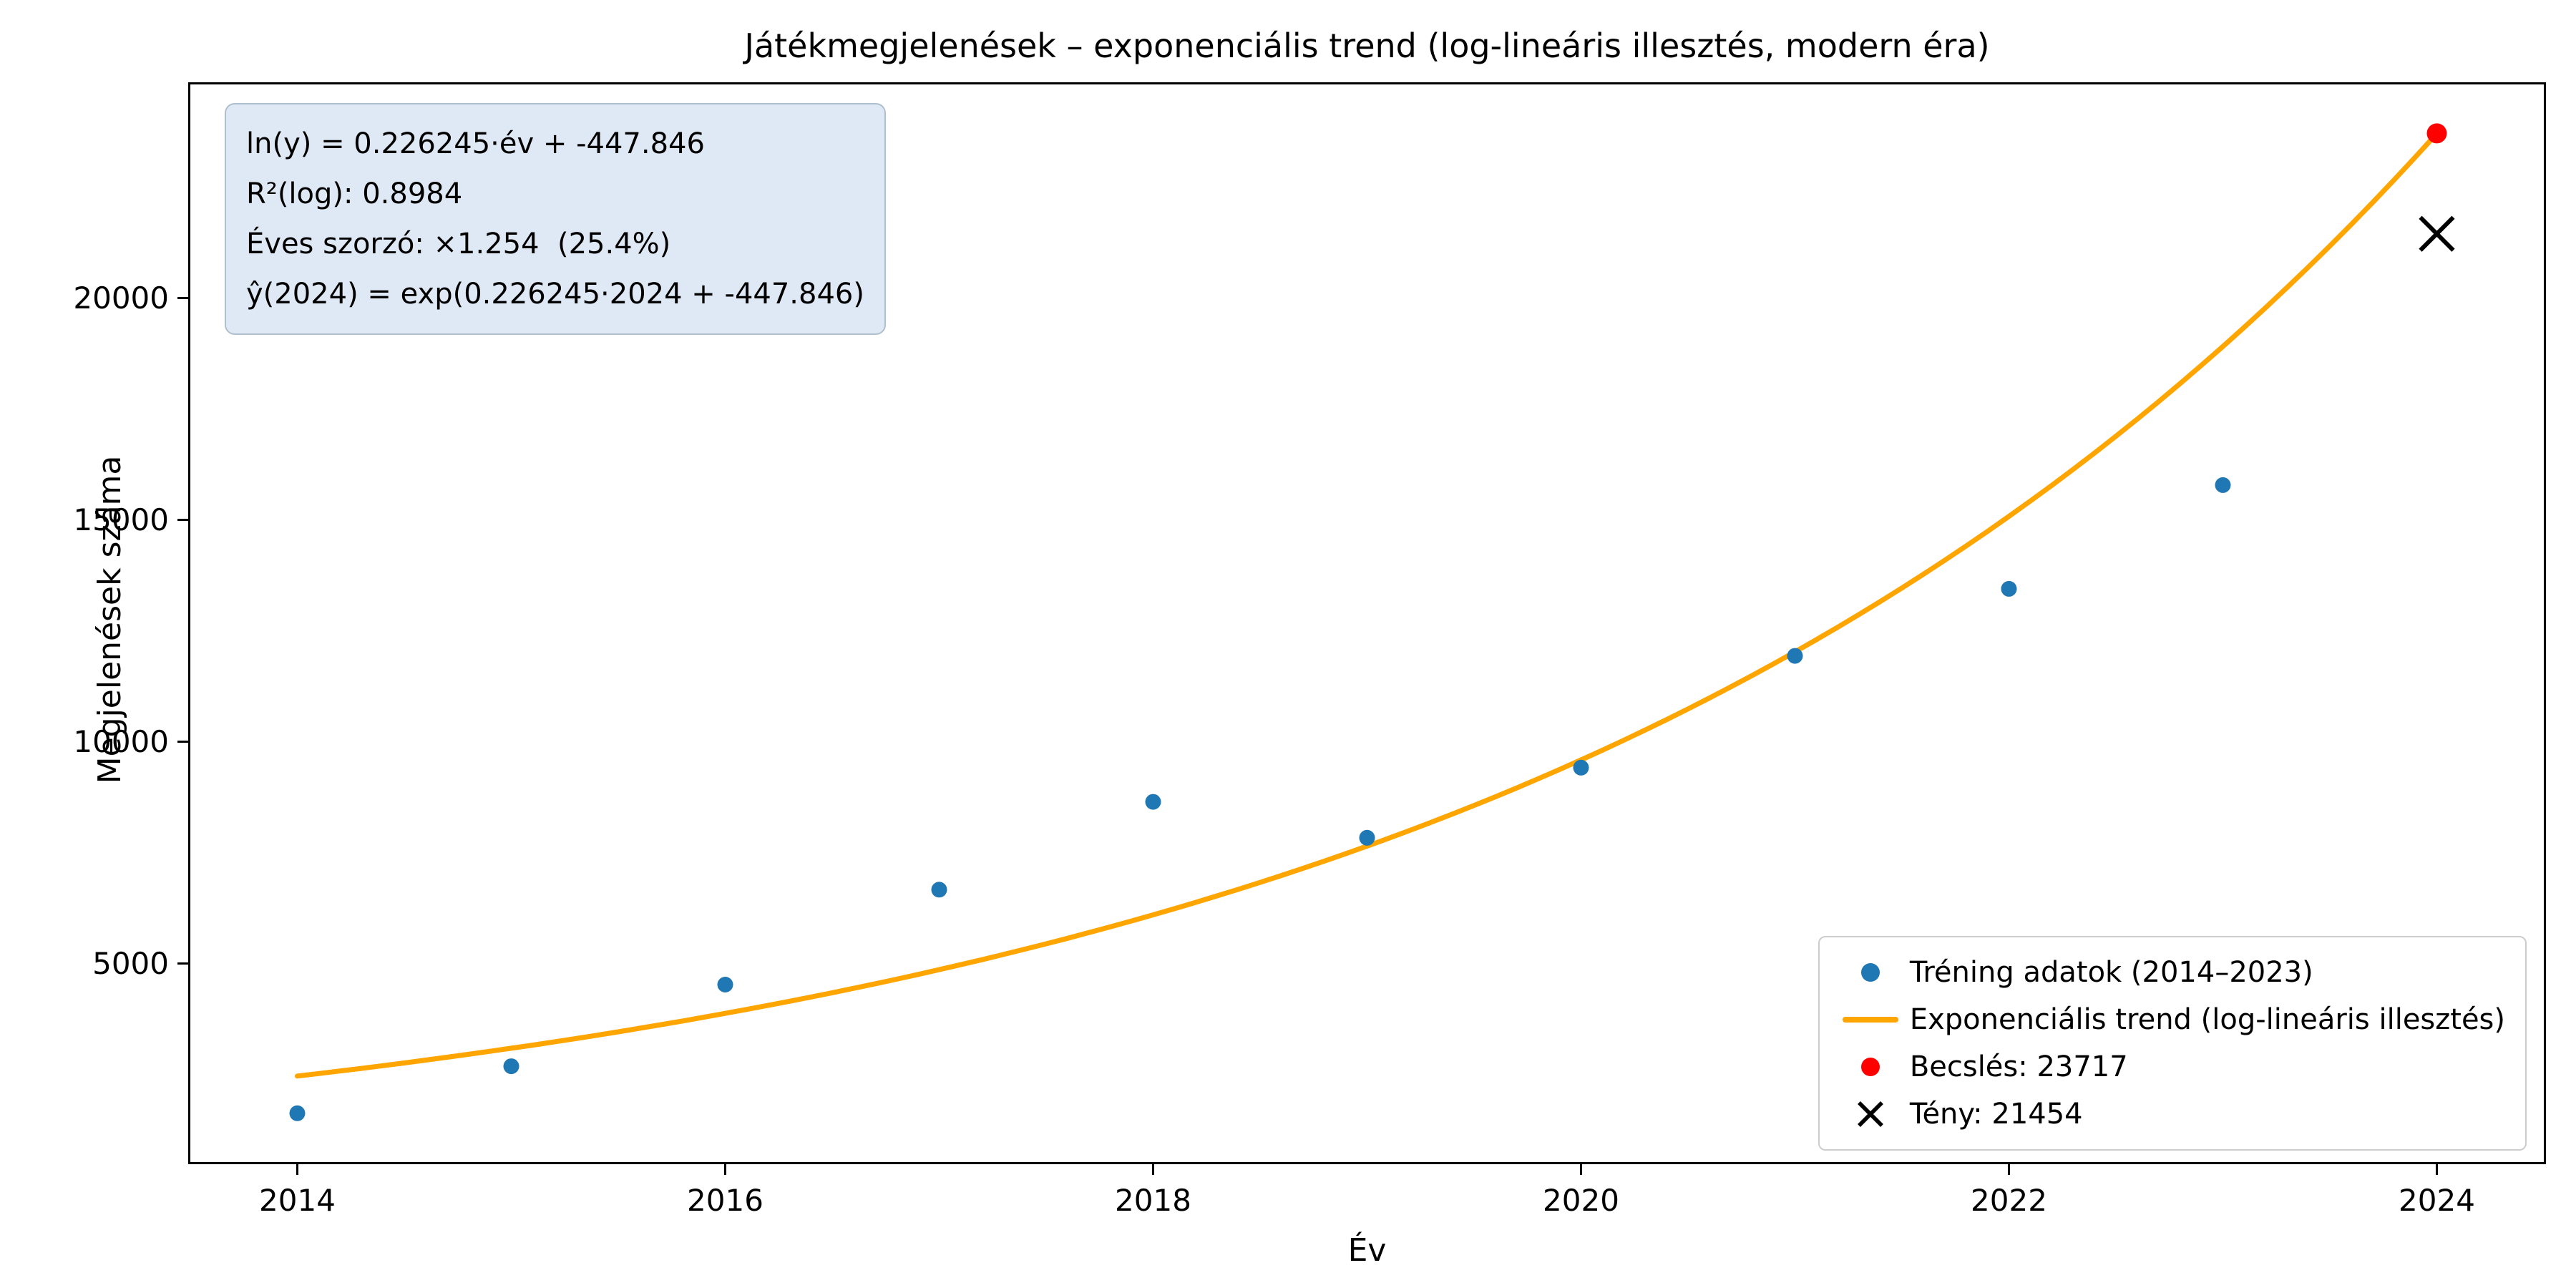  What do you see at coordinates (130, 963) in the screenshot?
I see `y-tick-label: 5000` at bounding box center [130, 963].